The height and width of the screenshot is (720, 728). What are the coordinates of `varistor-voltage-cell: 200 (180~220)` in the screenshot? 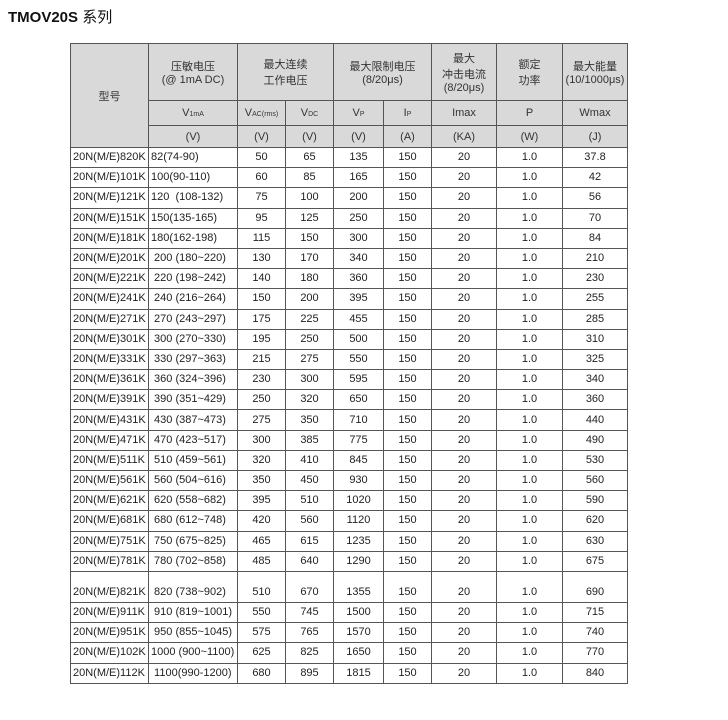 It's located at (193, 258).